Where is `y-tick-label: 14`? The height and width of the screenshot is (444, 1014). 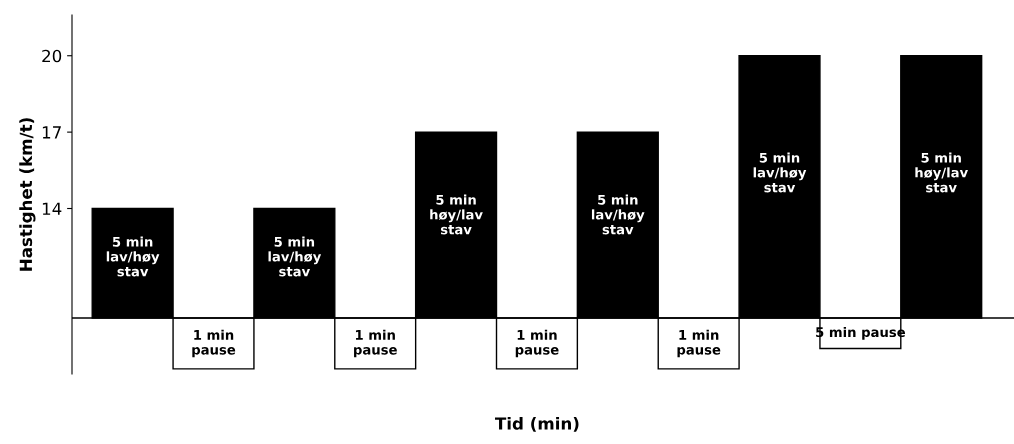
y-tick-label: 14 is located at coordinates (52, 208).